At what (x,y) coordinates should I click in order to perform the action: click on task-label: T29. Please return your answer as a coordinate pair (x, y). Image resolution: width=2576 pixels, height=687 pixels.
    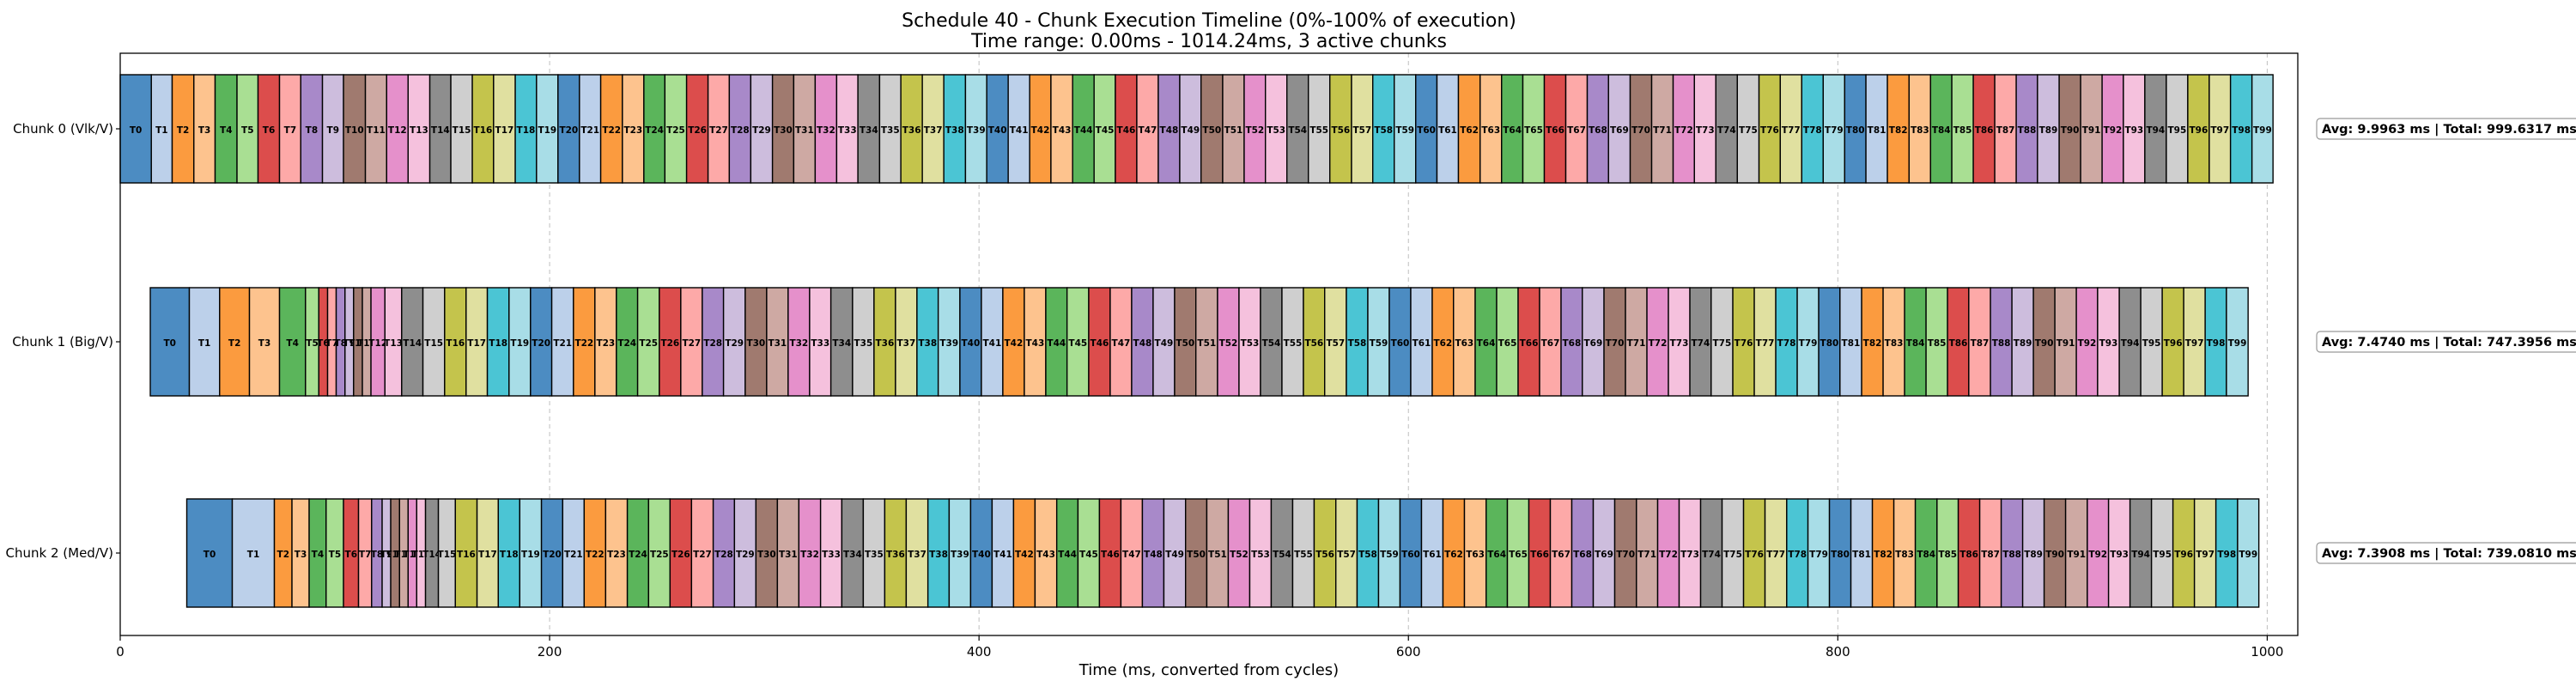
    Looking at the image, I should click on (746, 555).